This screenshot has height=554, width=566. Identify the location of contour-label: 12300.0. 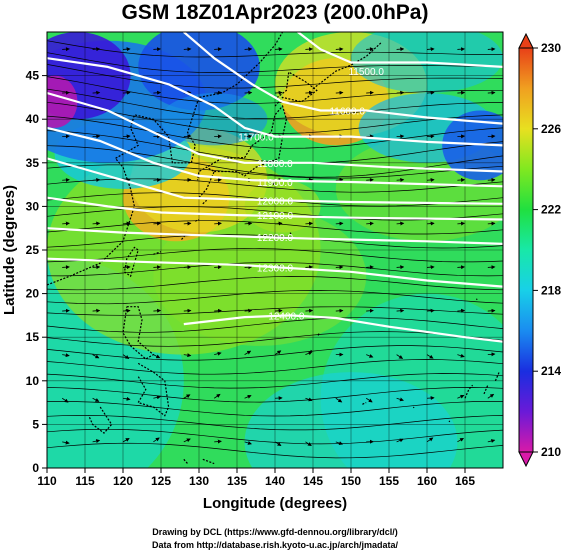
(275, 268).